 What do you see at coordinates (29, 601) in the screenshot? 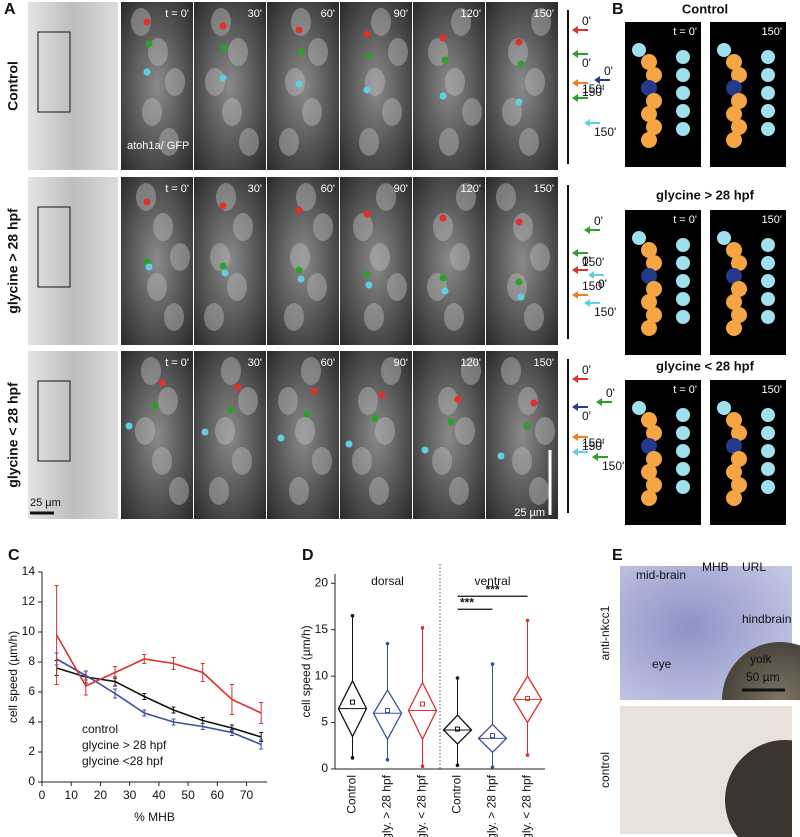
I see `y-tick-label: 12` at bounding box center [29, 601].